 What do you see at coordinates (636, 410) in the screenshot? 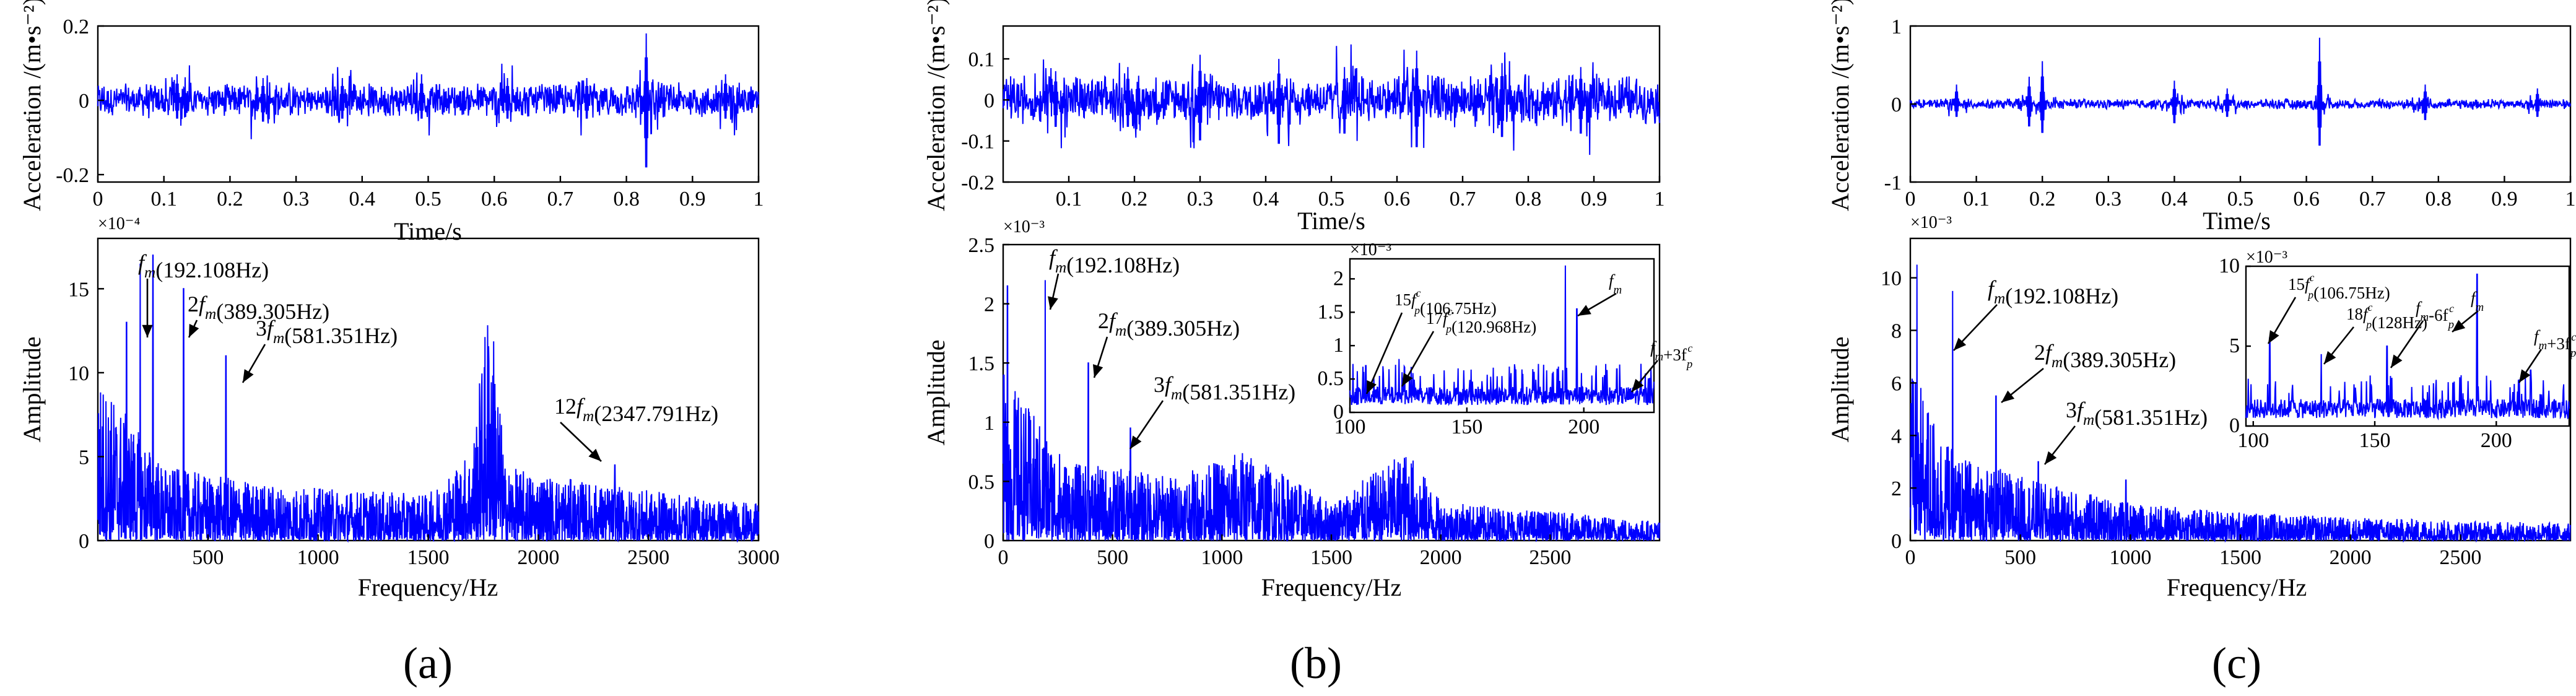
I see `annotation-label: 12fm(2347.791Hz)` at bounding box center [636, 410].